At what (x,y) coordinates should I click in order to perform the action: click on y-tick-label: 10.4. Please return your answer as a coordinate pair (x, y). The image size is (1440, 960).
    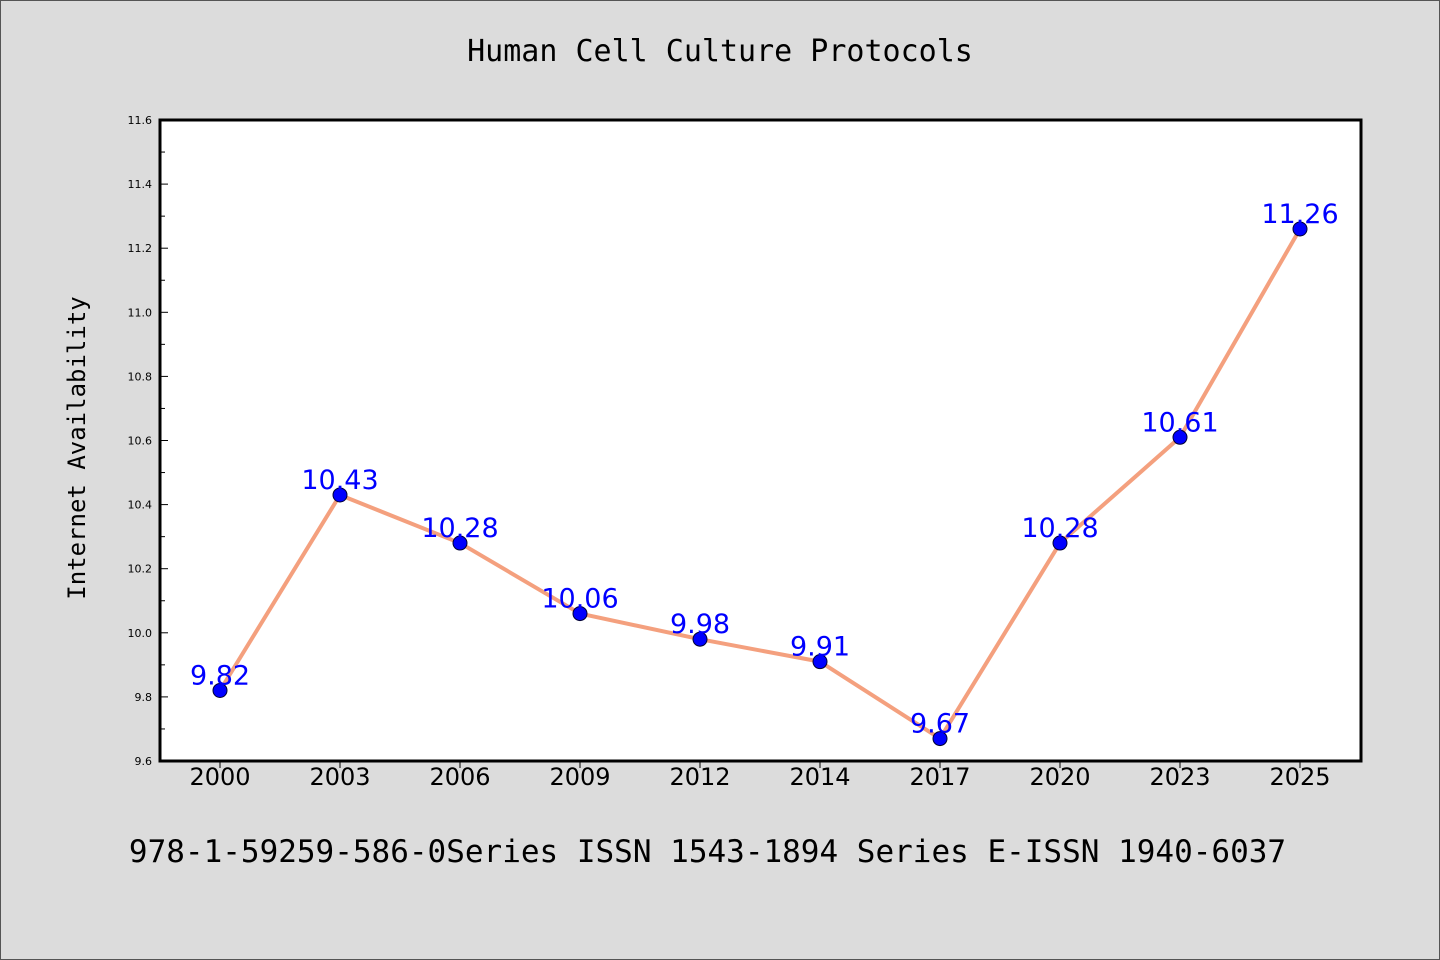
    Looking at the image, I should click on (140, 505).